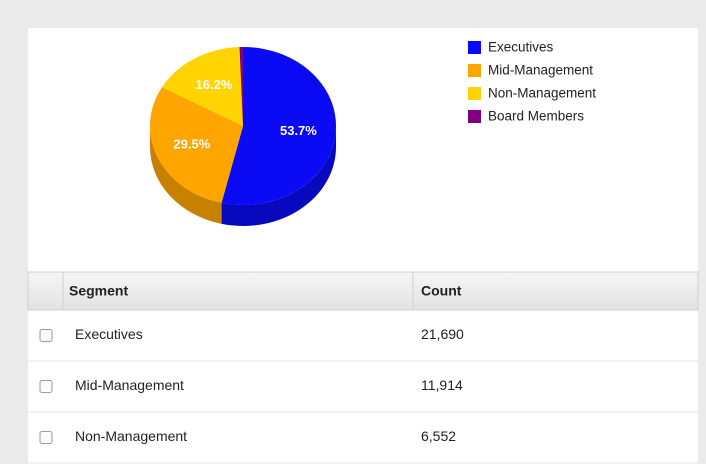 The height and width of the screenshot is (464, 706). What do you see at coordinates (540, 70) in the screenshot?
I see `legend-label: Mid-Management` at bounding box center [540, 70].